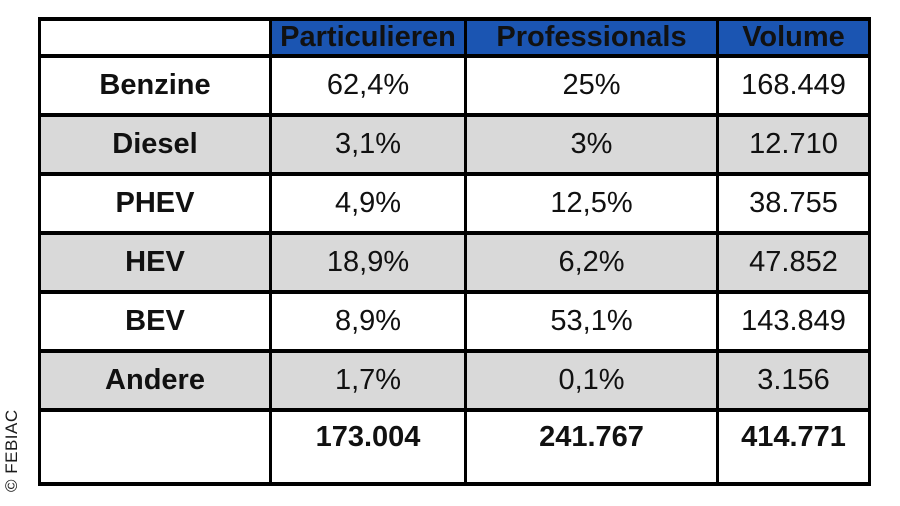 This screenshot has width=900, height=506. I want to click on cell-particulieren: 18,9%, so click(368, 263).